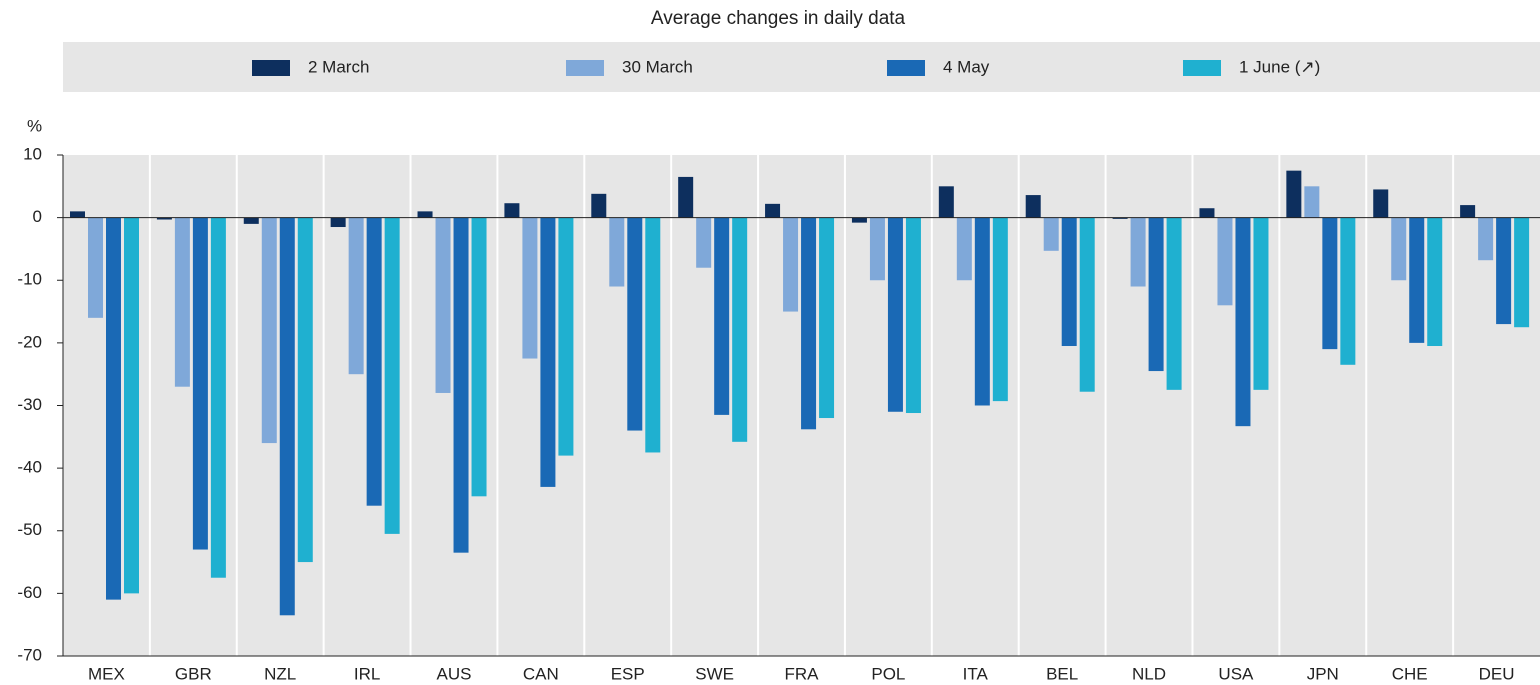  Describe the element at coordinates (976, 673) in the screenshot. I see `x-tick-label: ITA` at that location.